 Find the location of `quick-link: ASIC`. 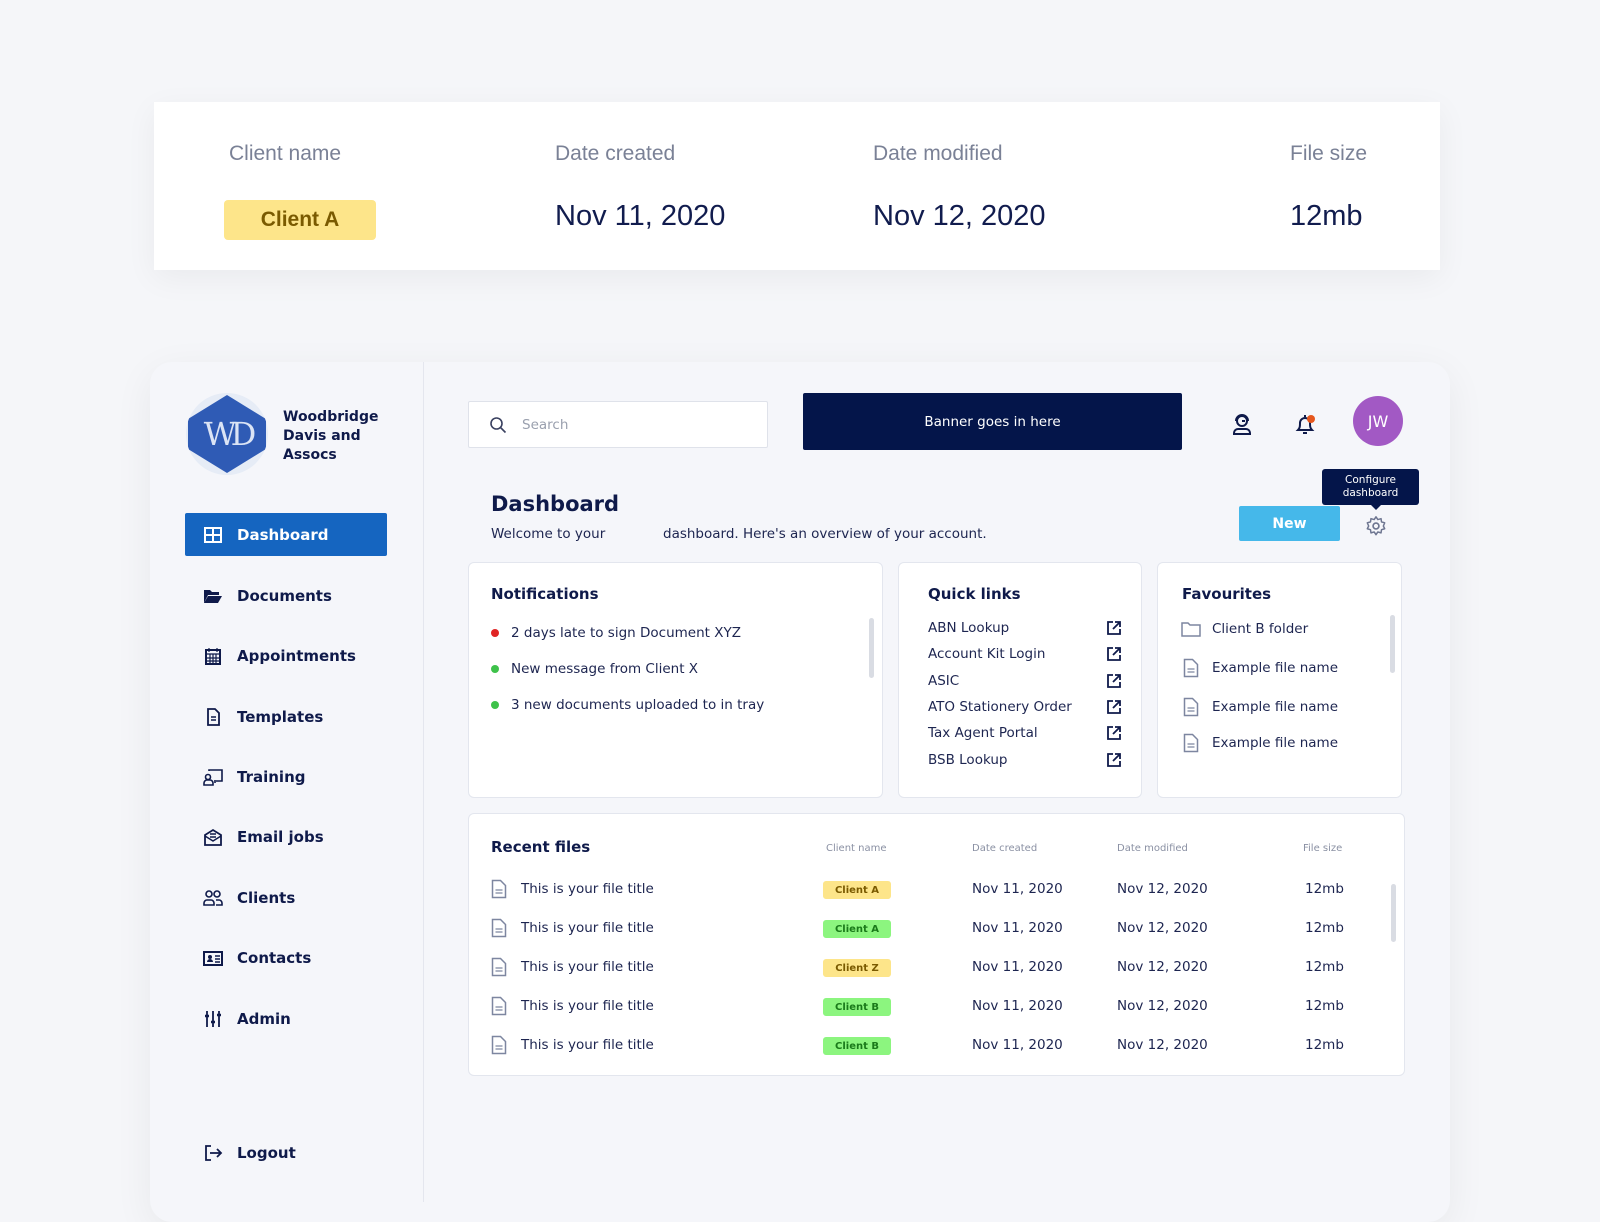

quick-link: ASIC is located at coordinates (1025, 681).